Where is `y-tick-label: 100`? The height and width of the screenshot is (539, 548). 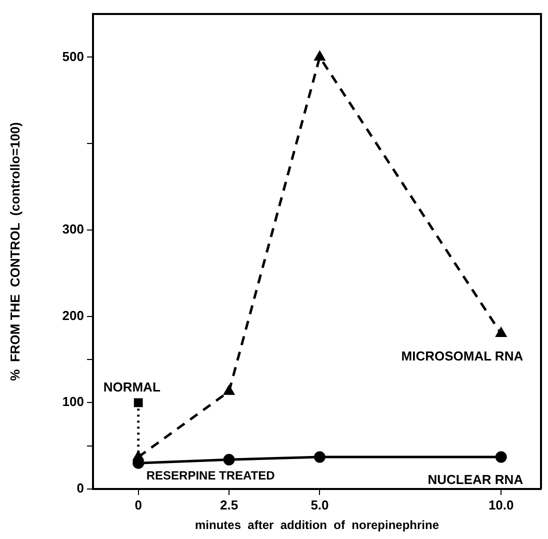 y-tick-label: 100 is located at coordinates (73, 402).